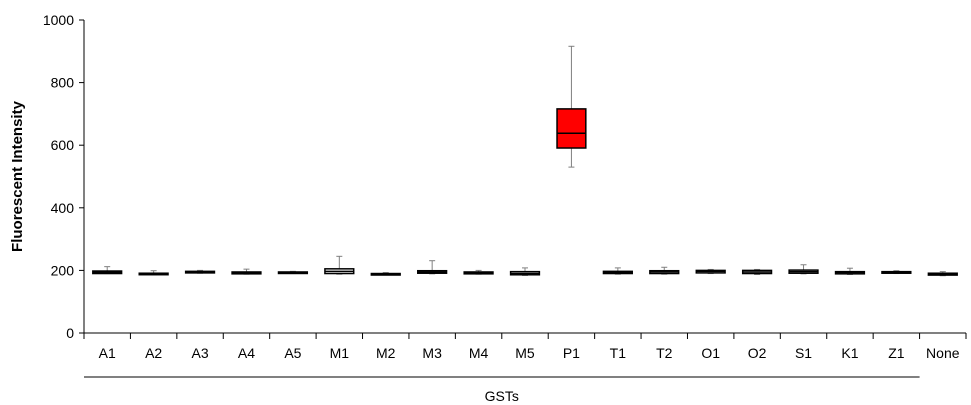 Image resolution: width=971 pixels, height=405 pixels. I want to click on box-a2, so click(153, 273).